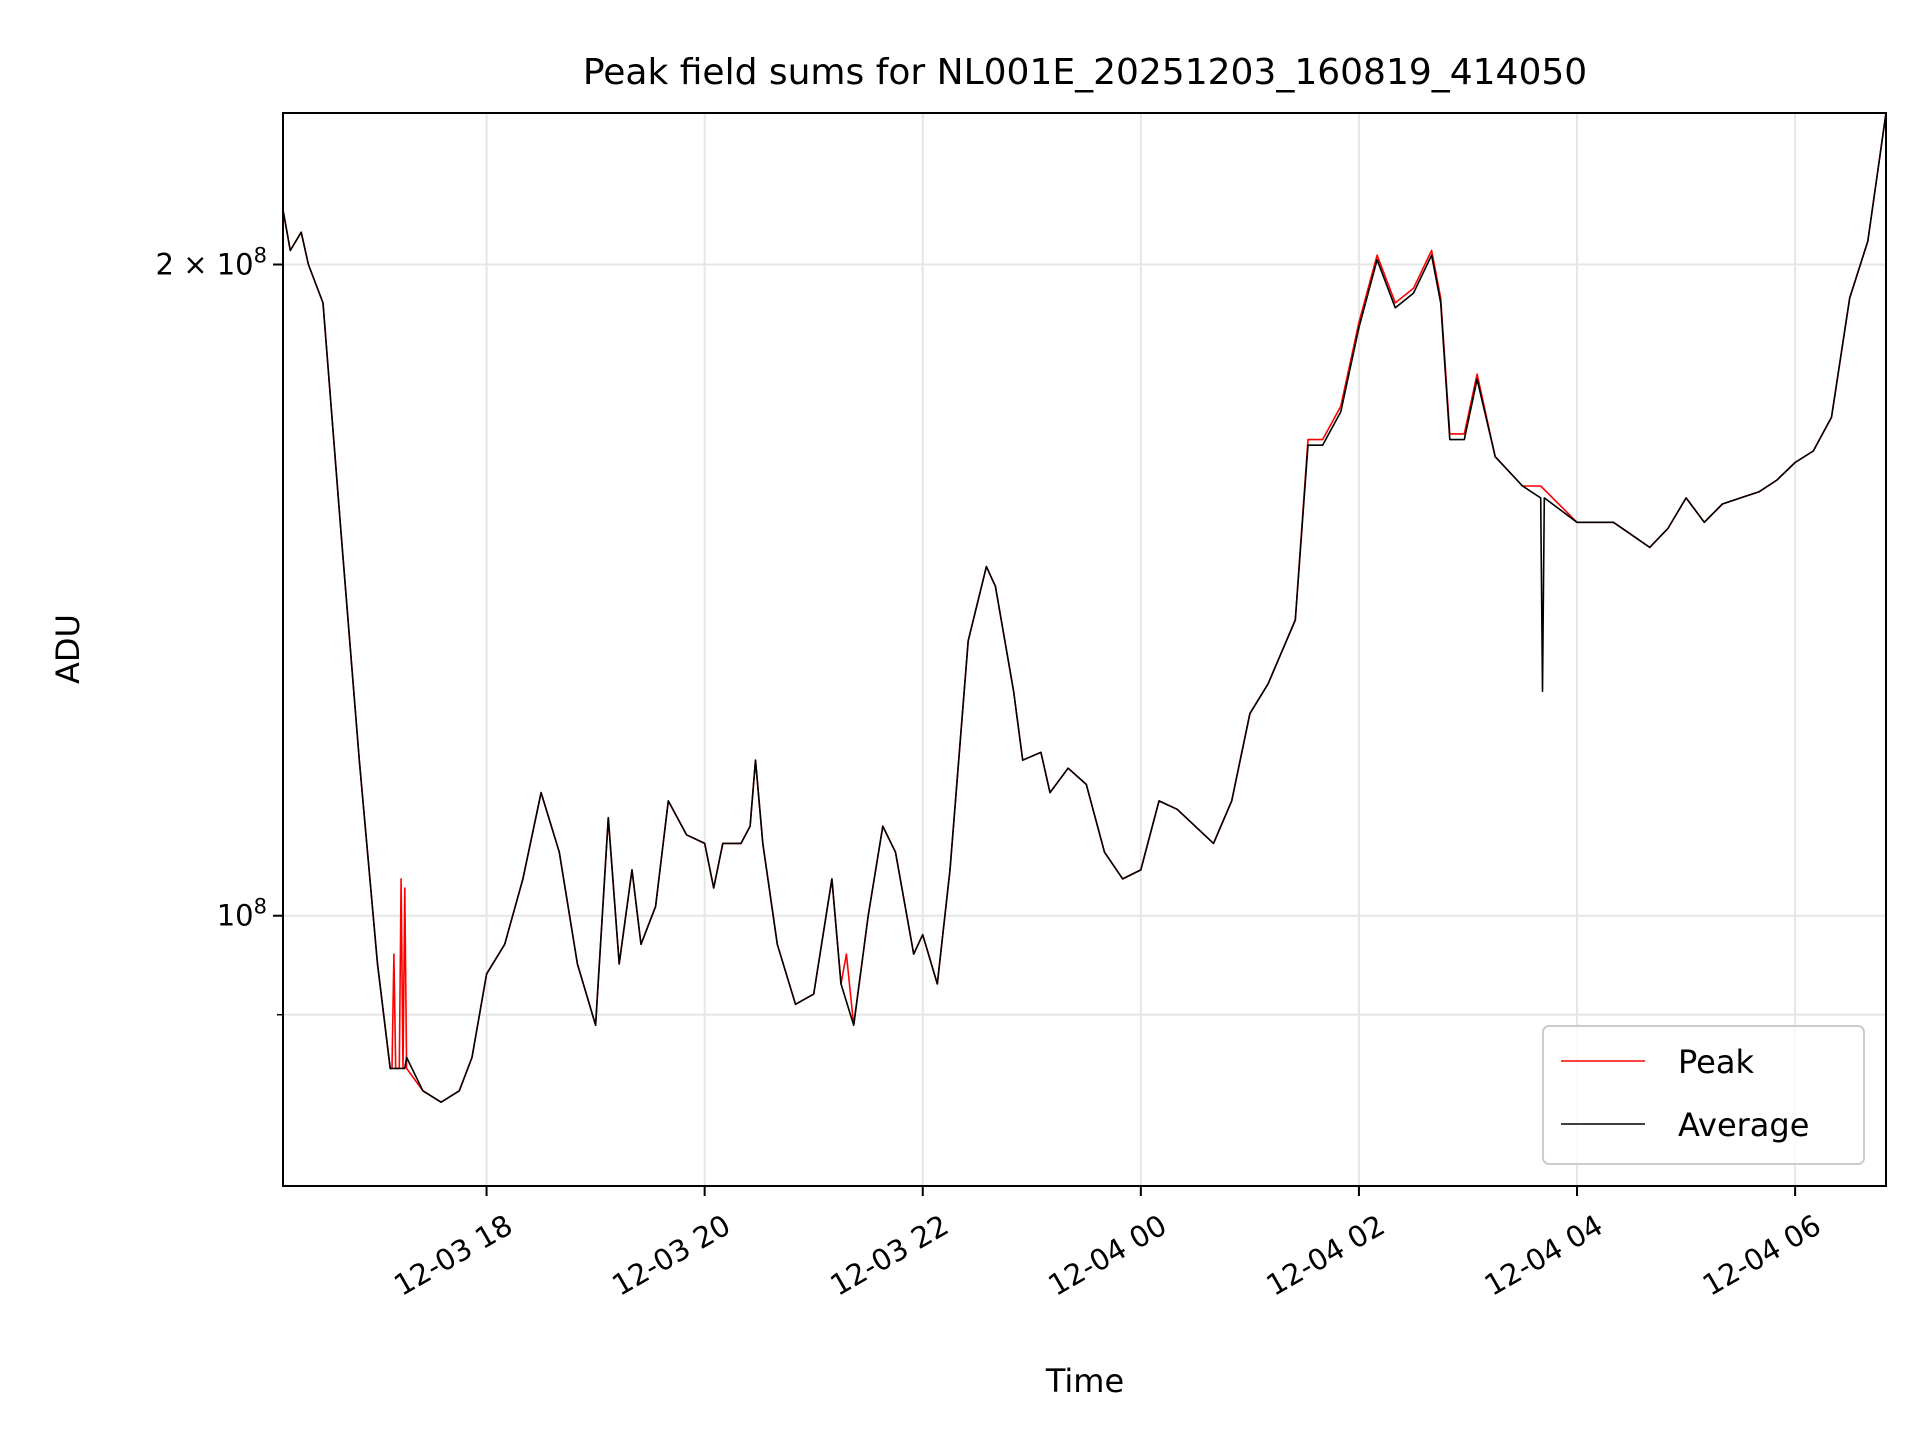 Image resolution: width=1920 pixels, height=1440 pixels. Describe the element at coordinates (1703, 1095) in the screenshot. I see `legend: Peak Average` at that location.